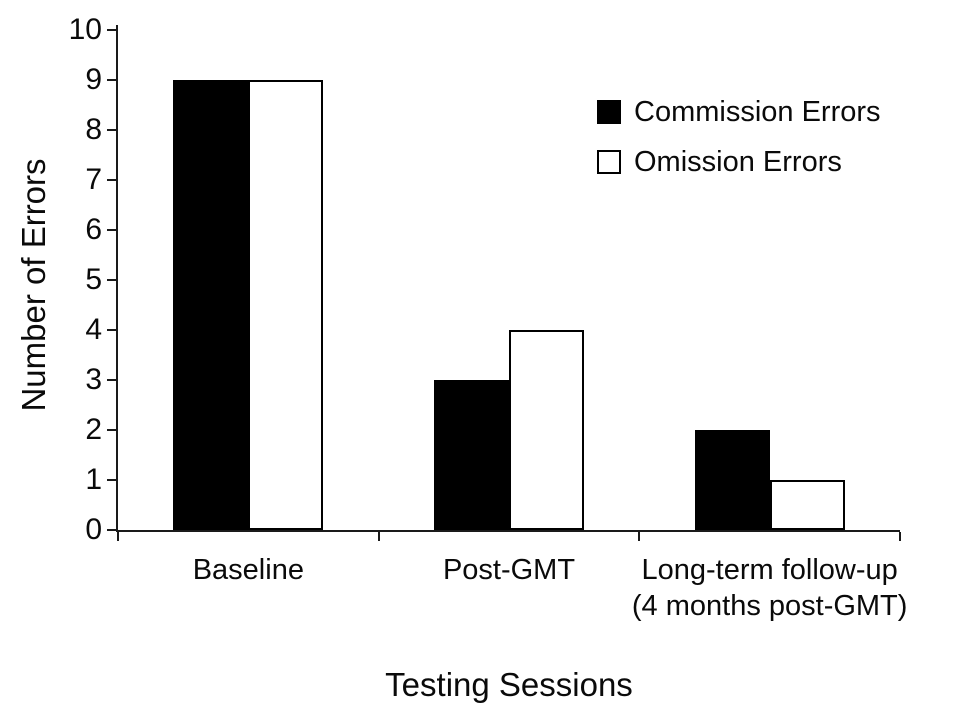 The width and height of the screenshot is (960, 720). What do you see at coordinates (93, 229) in the screenshot?
I see `y-tick-label: 6` at bounding box center [93, 229].